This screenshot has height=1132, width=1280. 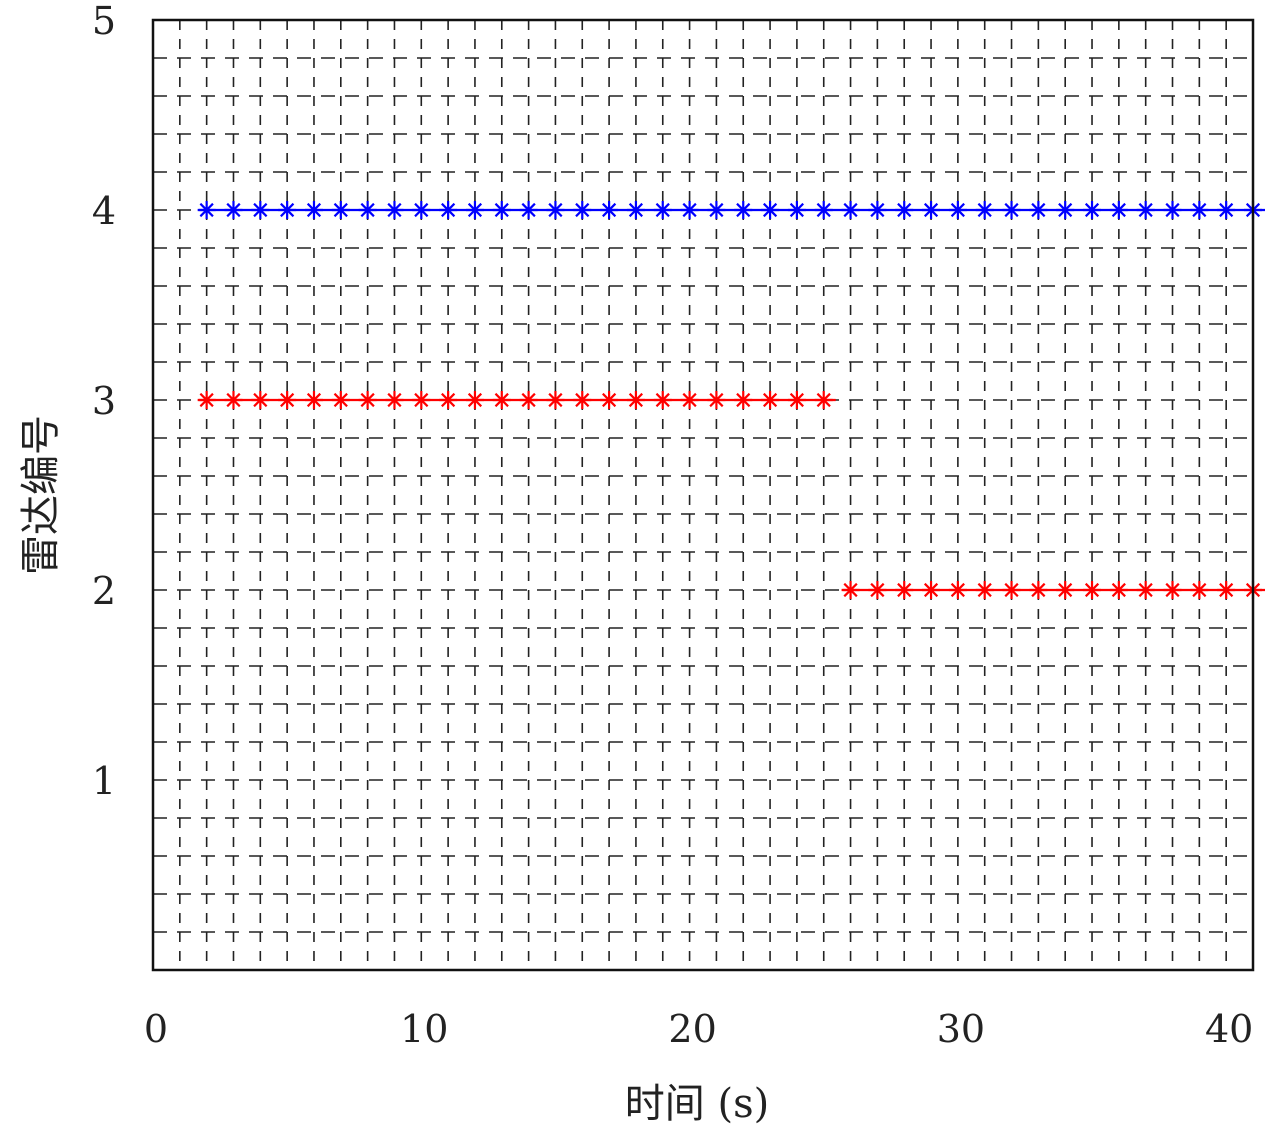 I want to click on y-tick-label: 1, so click(x=104, y=781).